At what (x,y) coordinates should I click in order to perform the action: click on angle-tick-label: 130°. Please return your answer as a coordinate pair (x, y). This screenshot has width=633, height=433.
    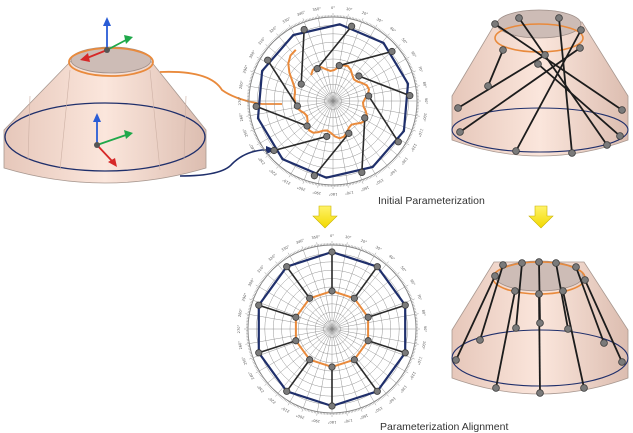
    Looking at the image, I should click on (403, 388).